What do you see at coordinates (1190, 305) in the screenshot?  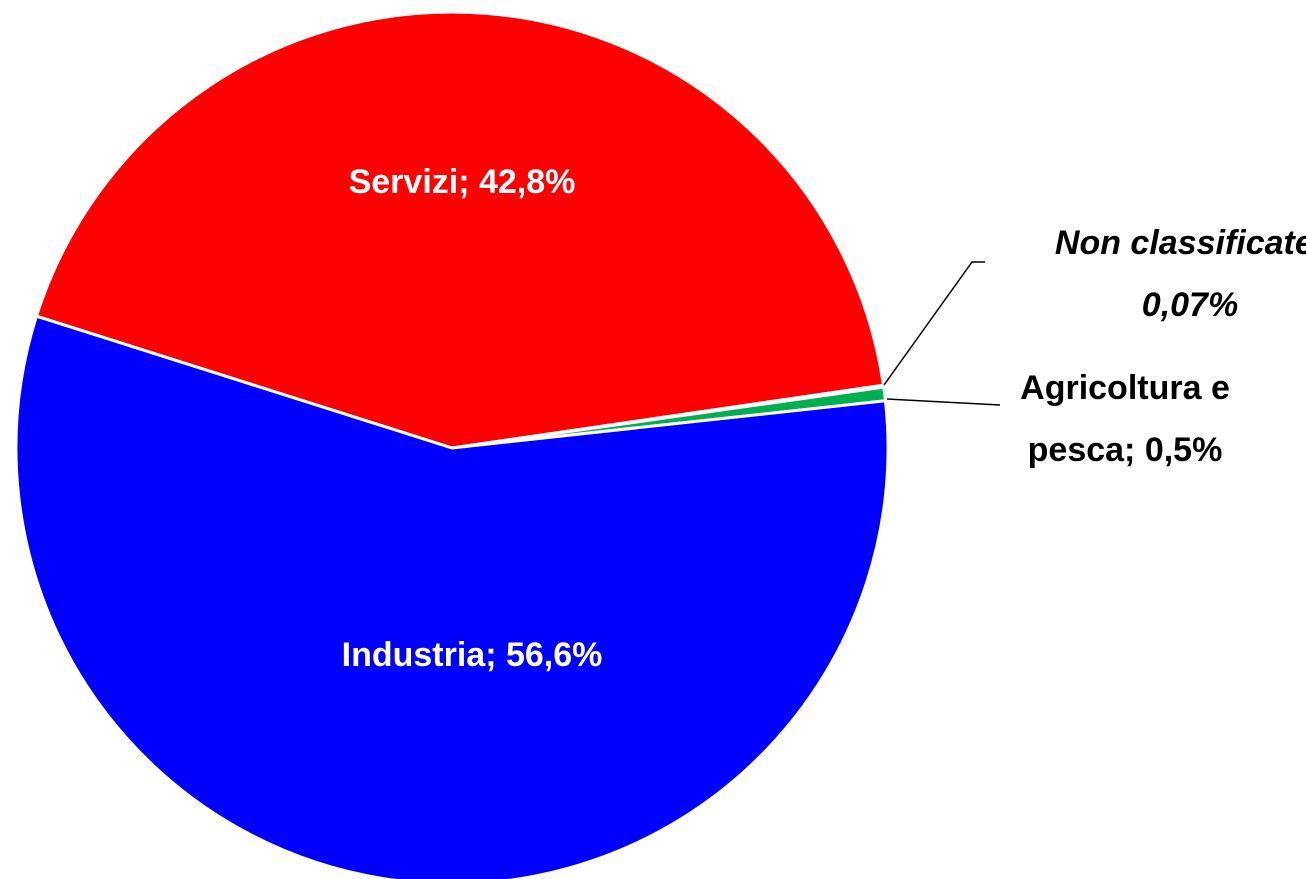 I see `data-label-line: 0,07%` at bounding box center [1190, 305].